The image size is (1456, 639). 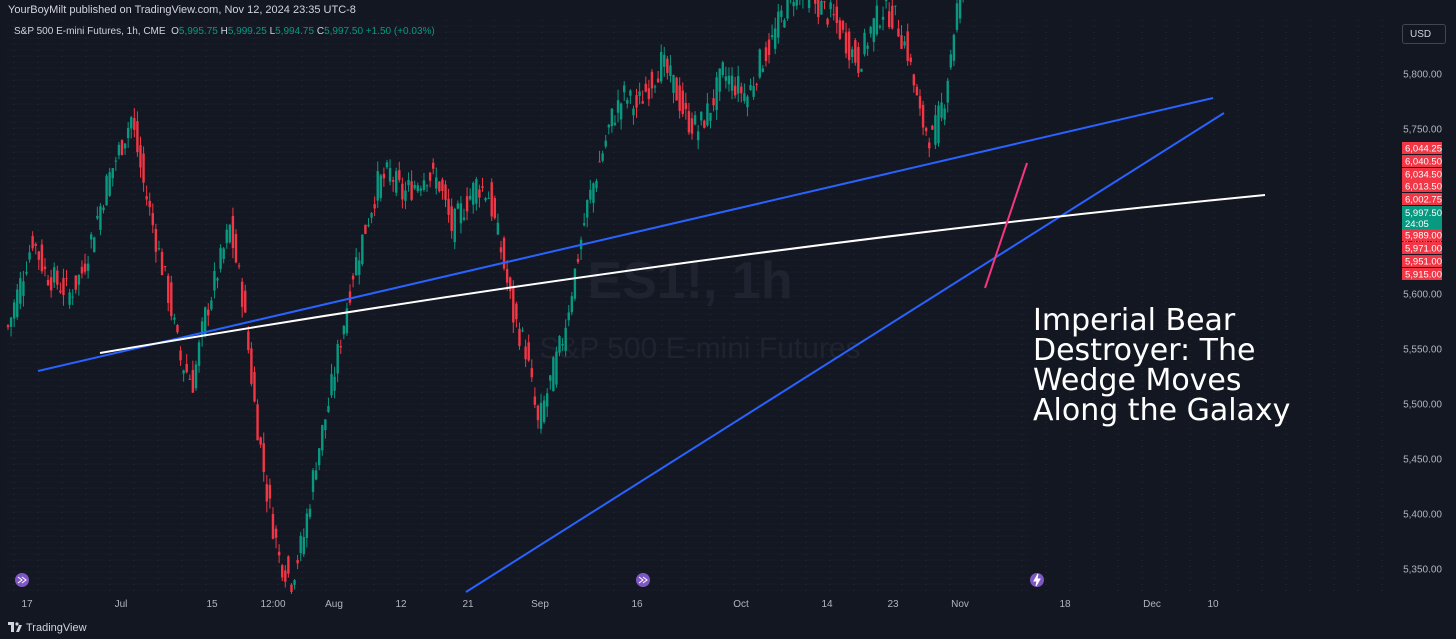 What do you see at coordinates (175, 31) in the screenshot?
I see `legend-open-label: O` at bounding box center [175, 31].